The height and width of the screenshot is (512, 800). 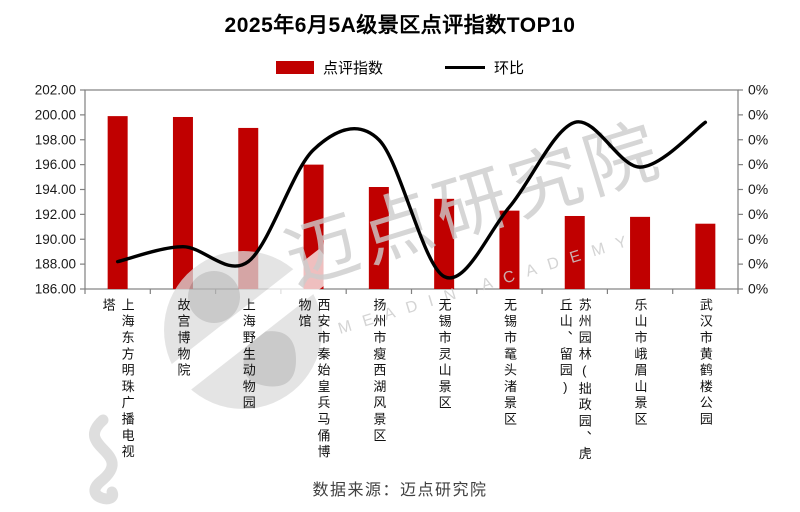 I want to click on left-axis-tick-label: 188.00, so click(x=55, y=264).